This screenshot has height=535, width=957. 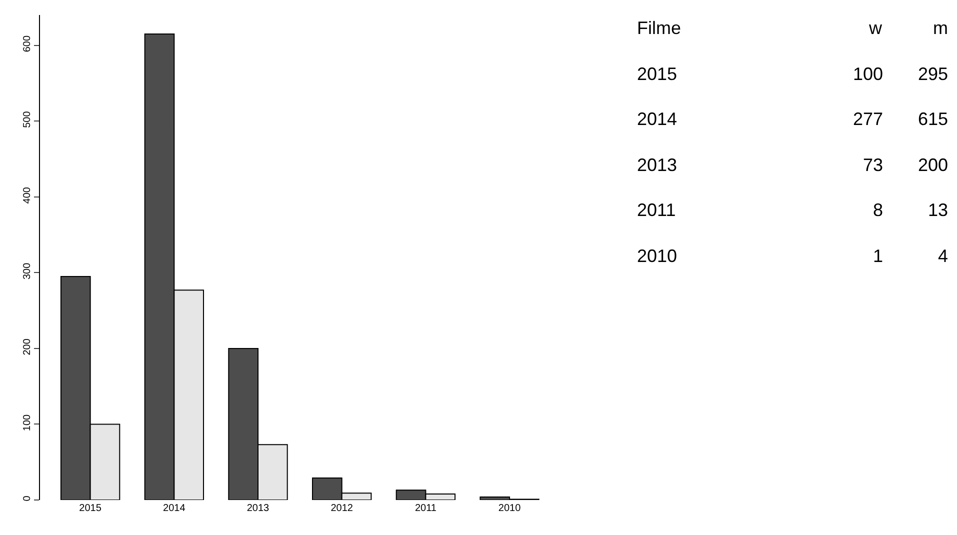 I want to click on y-tick-label: 600, so click(x=27, y=43).